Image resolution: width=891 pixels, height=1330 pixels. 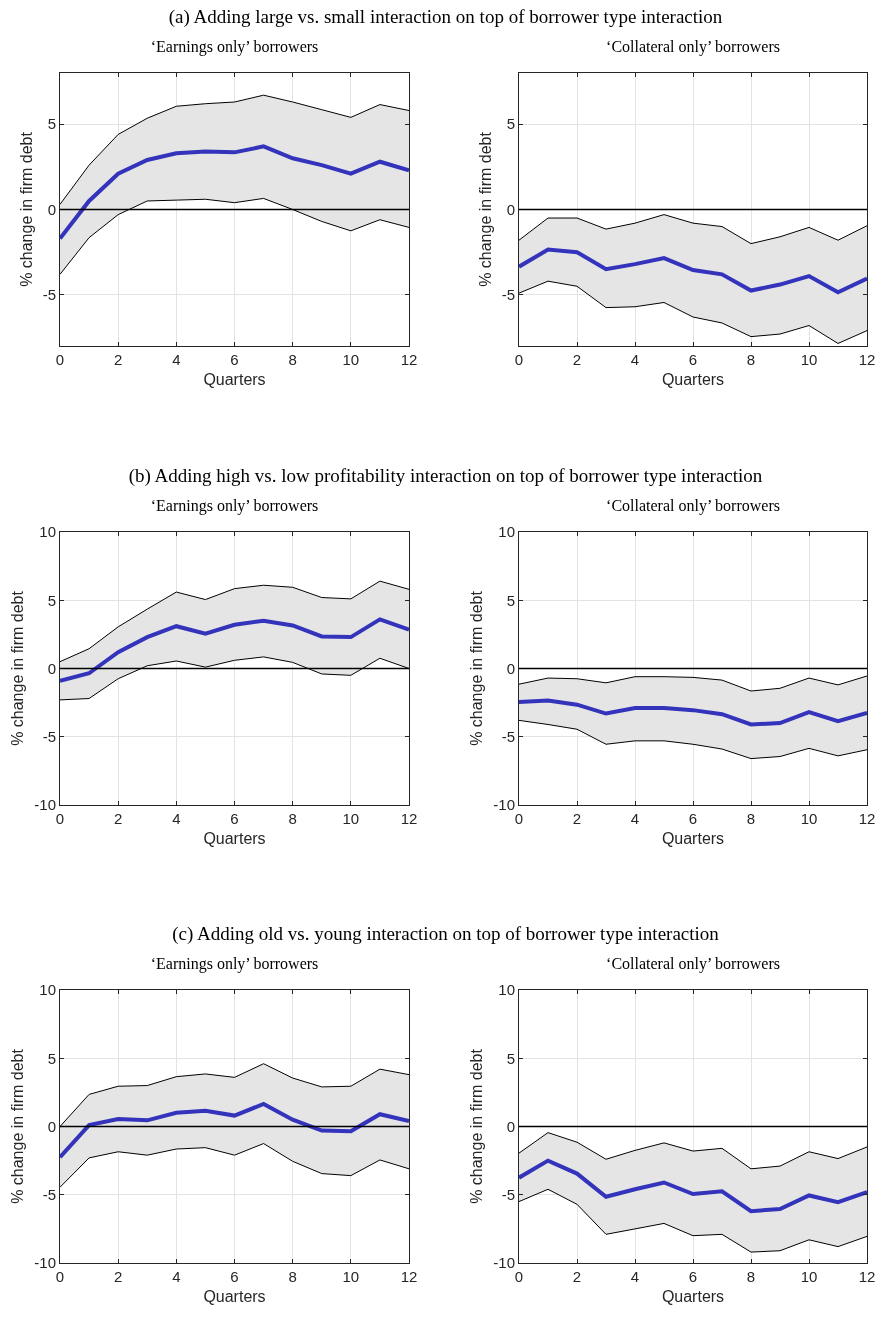 I want to click on chart-title: (c) Adding old vs. young interaction on top of borrower type interaction, so click(x=445, y=934).